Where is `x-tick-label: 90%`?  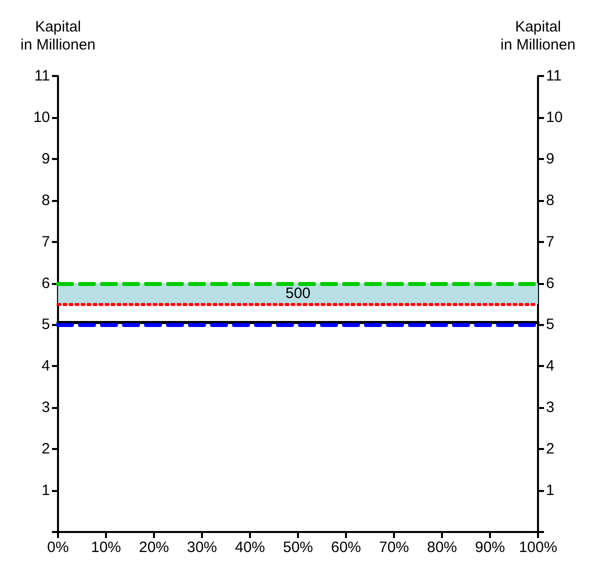 x-tick-label: 90% is located at coordinates (490, 547).